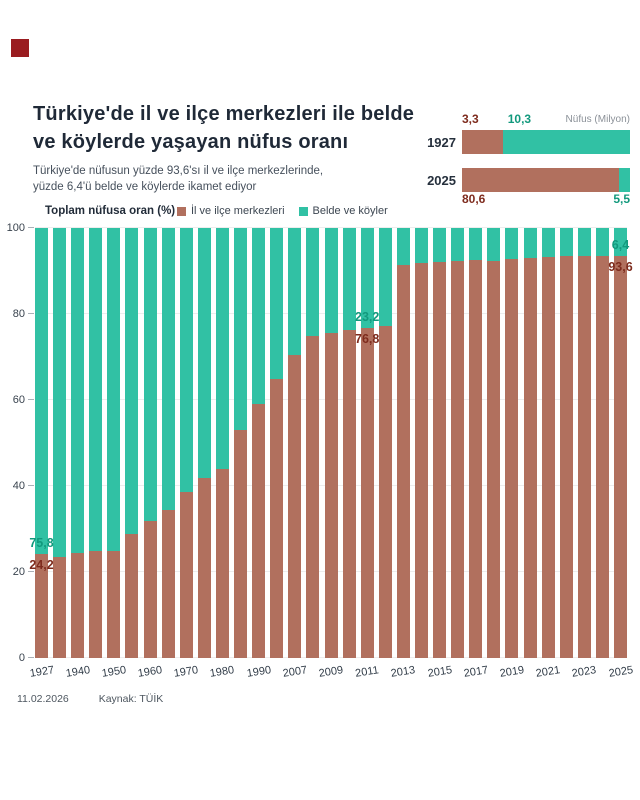  What do you see at coordinates (41, 542) in the screenshot?
I see `annotation-1927-rural: 75,8` at bounding box center [41, 542].